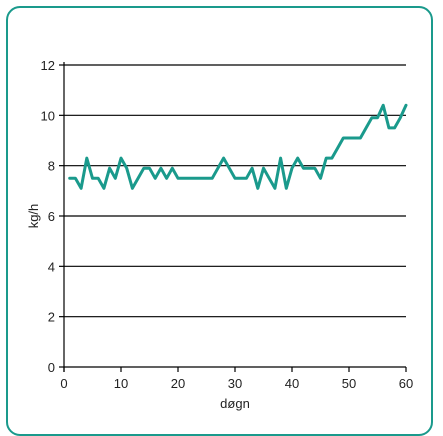 This screenshot has height=436, width=443. What do you see at coordinates (121, 383) in the screenshot?
I see `x-tick-label: 10` at bounding box center [121, 383].